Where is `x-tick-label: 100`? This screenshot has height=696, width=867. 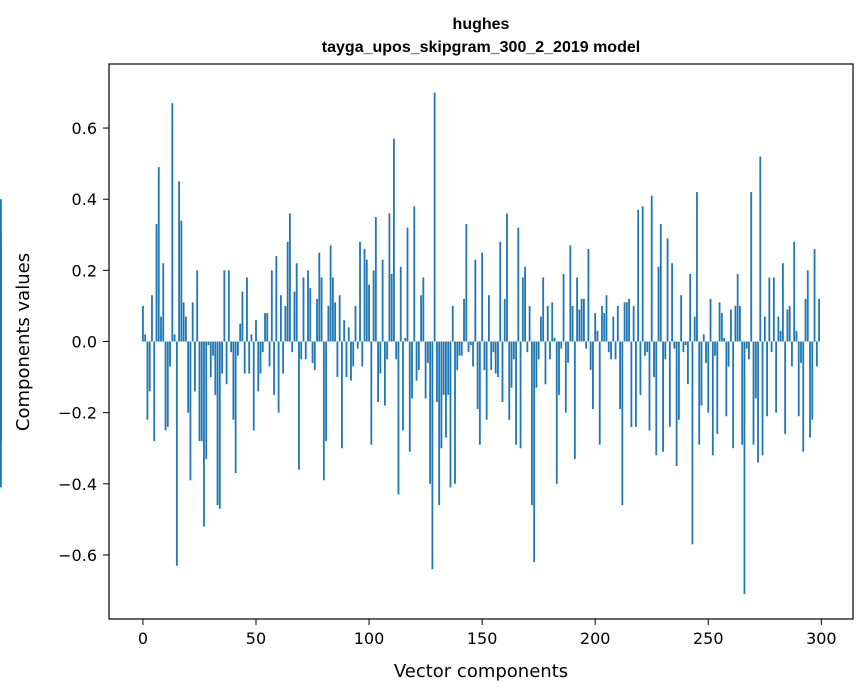 x-tick-label: 100 is located at coordinates (369, 638).